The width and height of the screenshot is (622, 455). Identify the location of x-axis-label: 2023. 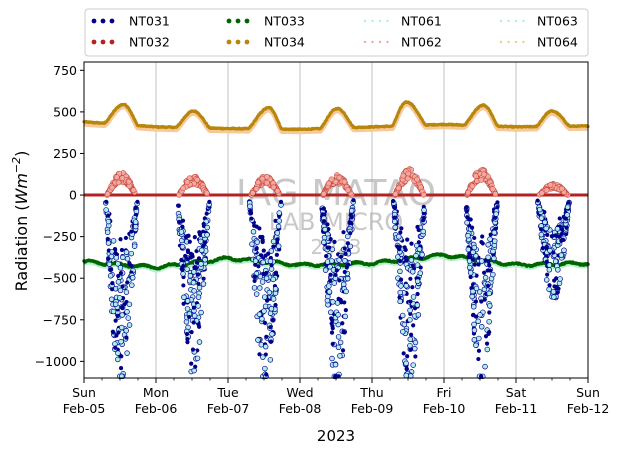
(336, 436).